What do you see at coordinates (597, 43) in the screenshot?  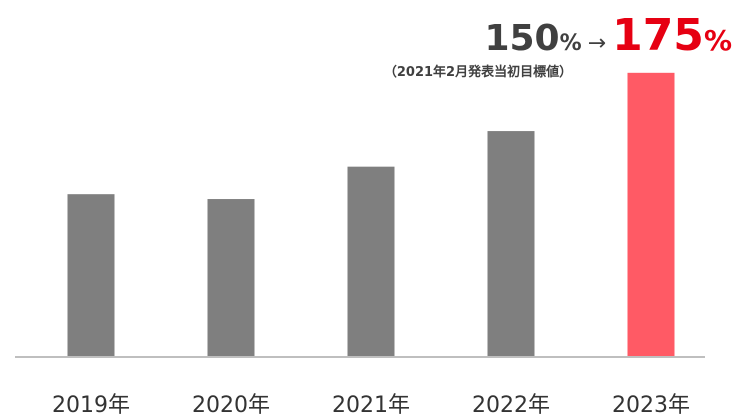 I see `arrow: →` at bounding box center [597, 43].